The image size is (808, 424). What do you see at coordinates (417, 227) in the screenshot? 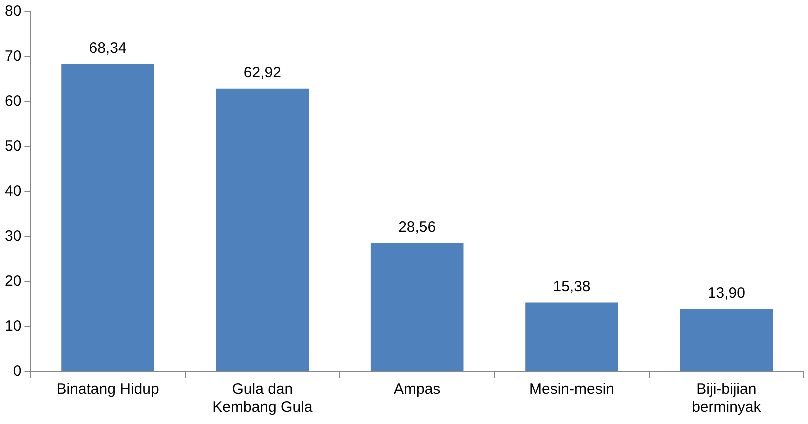
I see `data-label: 28,56` at bounding box center [417, 227].